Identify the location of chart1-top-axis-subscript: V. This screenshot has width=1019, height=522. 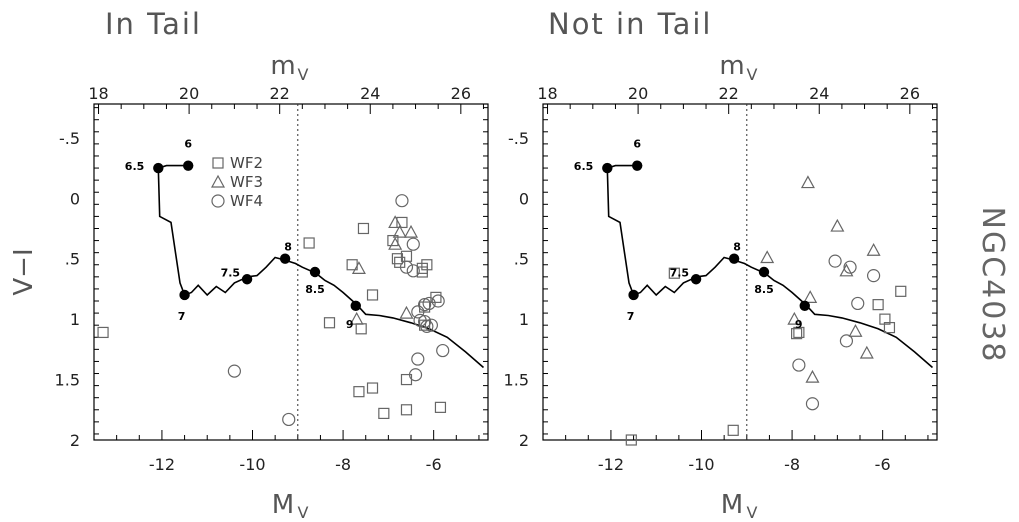
(752, 74).